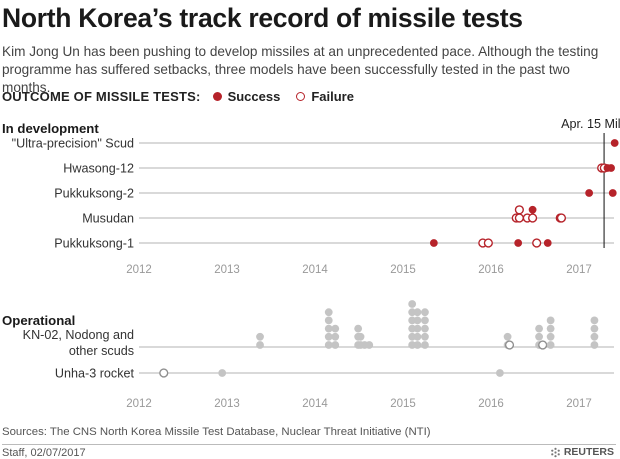  What do you see at coordinates (309, 444) in the screenshot?
I see `footer-divider` at bounding box center [309, 444].